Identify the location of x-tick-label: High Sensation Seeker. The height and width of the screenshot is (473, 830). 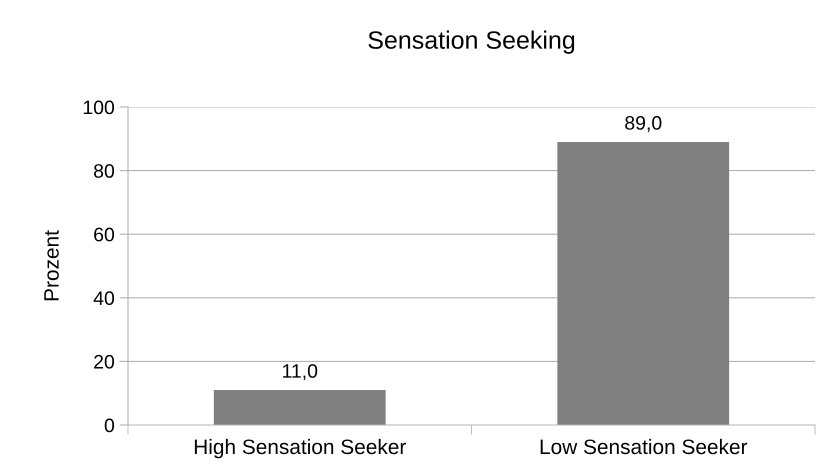
(300, 448).